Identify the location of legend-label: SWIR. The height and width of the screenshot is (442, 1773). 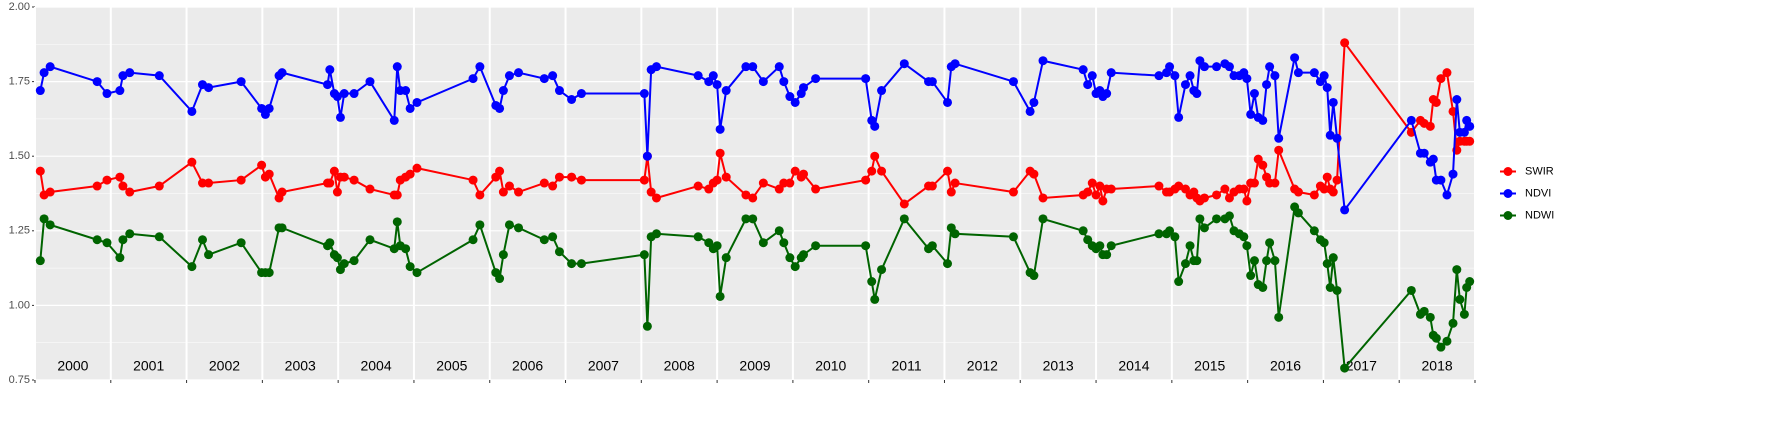
(1539, 171).